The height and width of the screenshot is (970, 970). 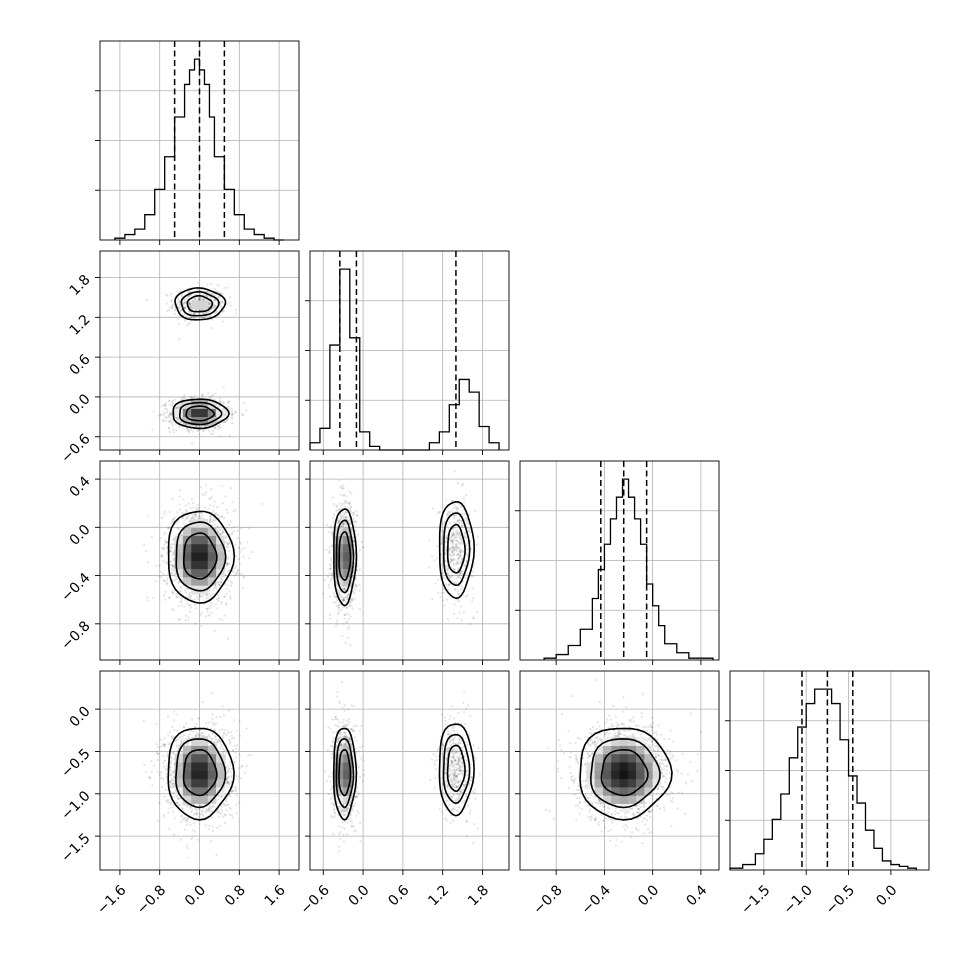 What do you see at coordinates (197, 562) in the screenshot?
I see `density-panel` at bounding box center [197, 562].